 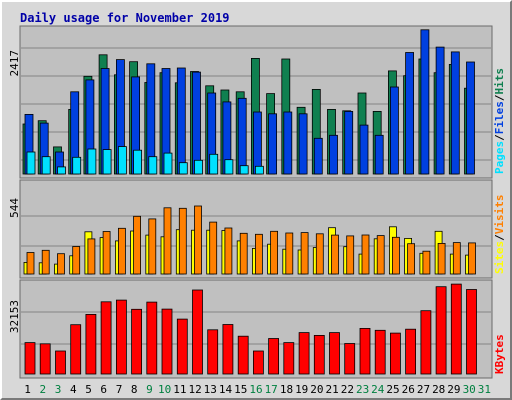 I want to click on legend-pages: Pages, so click(x=499, y=157).